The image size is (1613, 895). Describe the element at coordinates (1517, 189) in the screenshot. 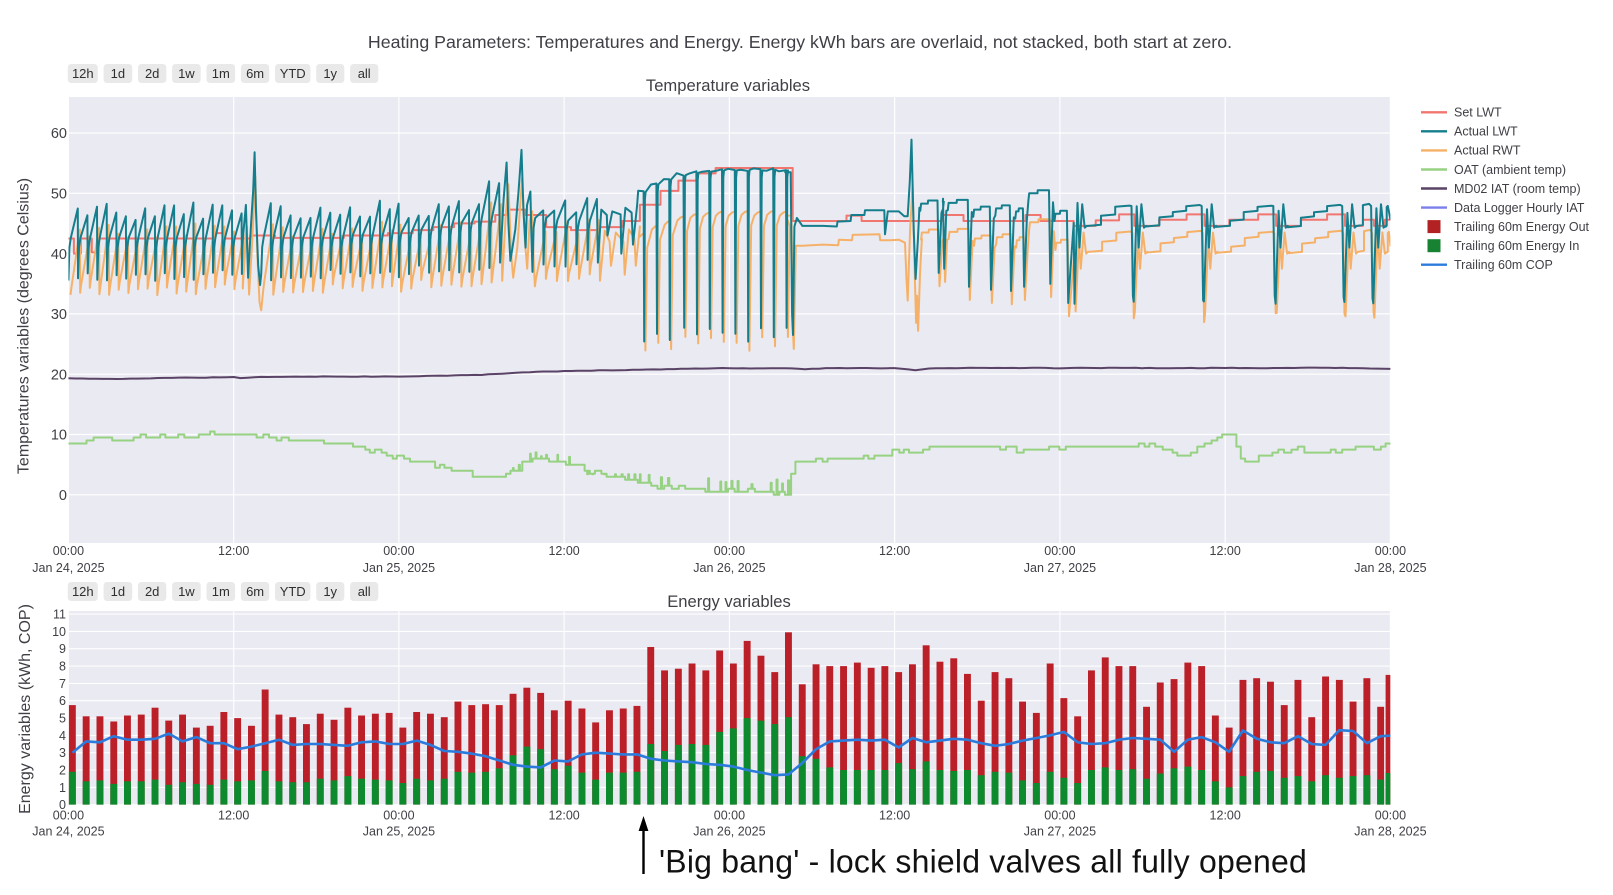

I see `svg-text: MD02 IAT (room temp)` at that location.